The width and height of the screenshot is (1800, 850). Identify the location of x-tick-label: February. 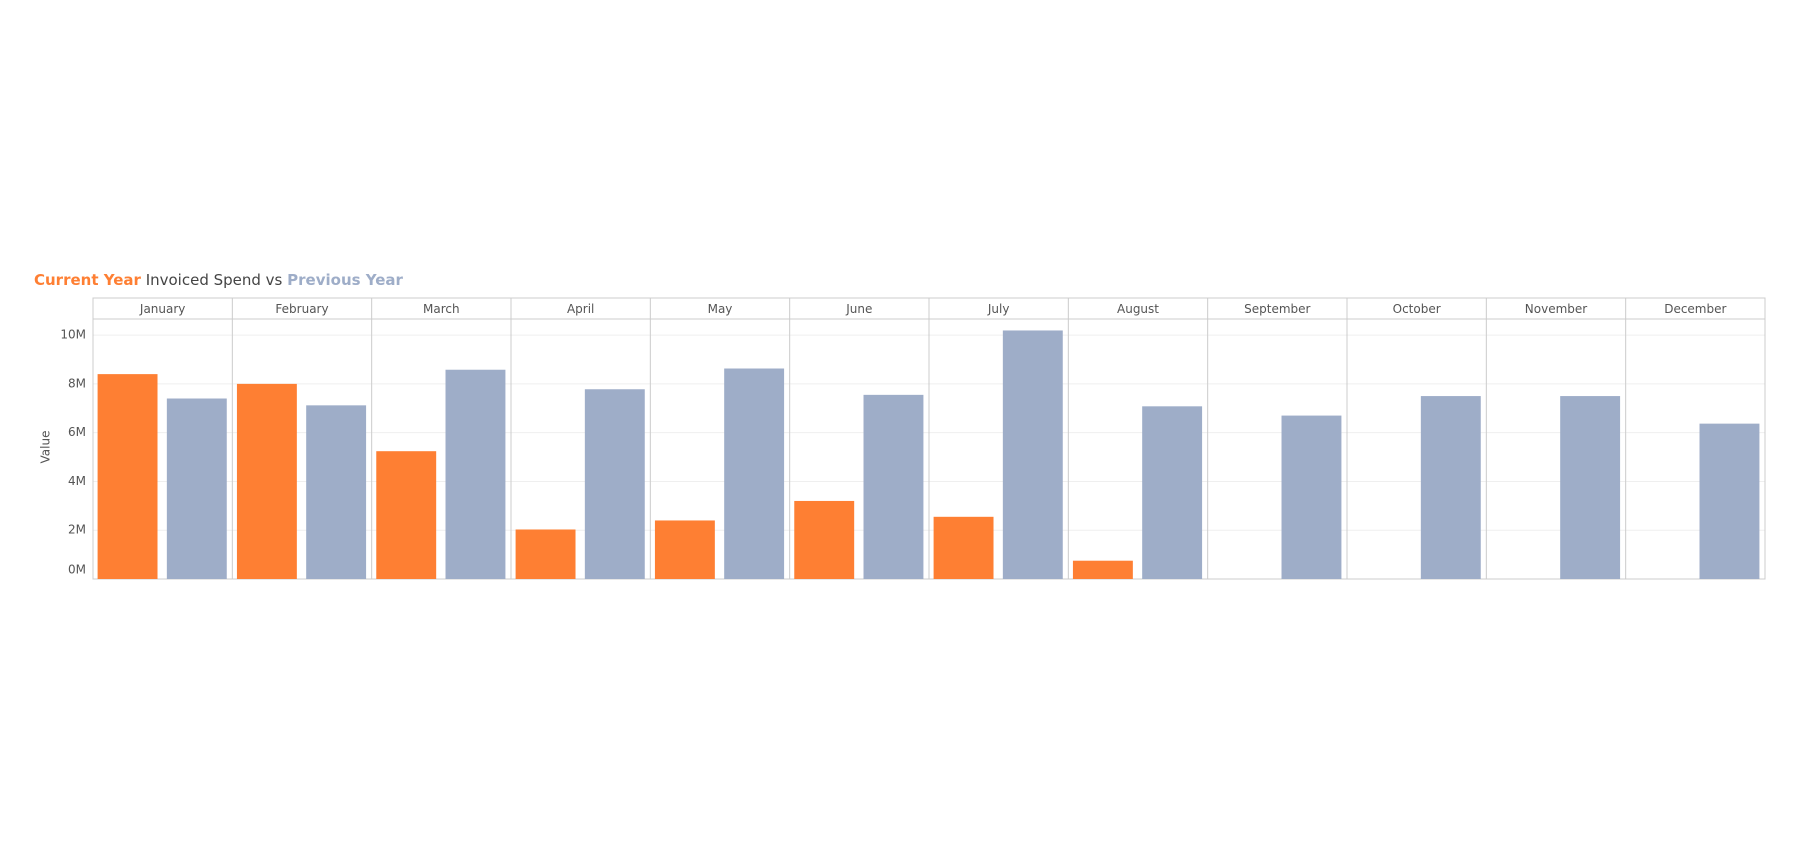
(301, 309).